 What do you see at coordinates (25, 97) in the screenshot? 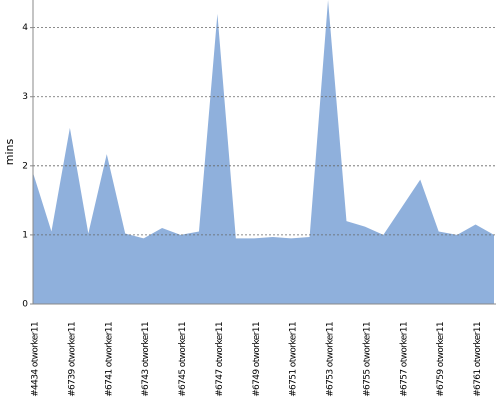
I see `y-tick-label: 3` at bounding box center [25, 97].